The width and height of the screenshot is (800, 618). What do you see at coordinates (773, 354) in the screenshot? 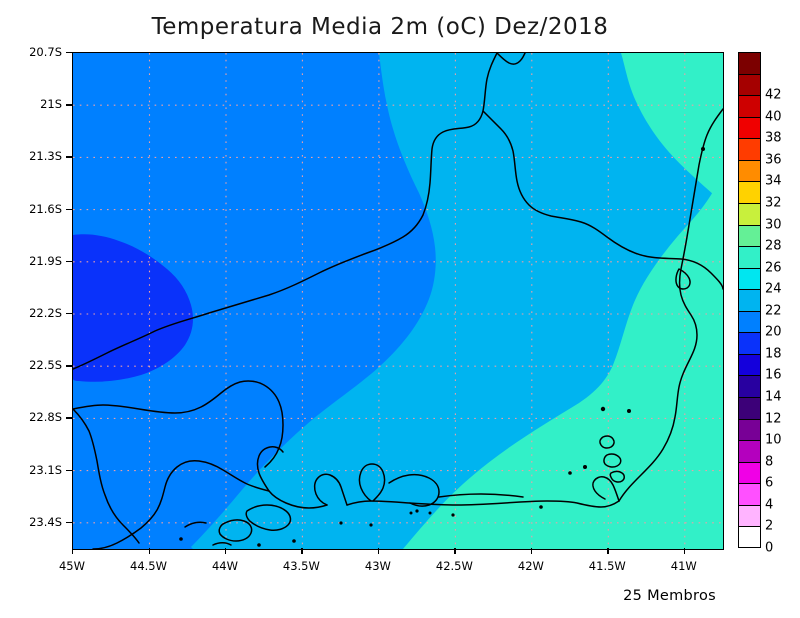
I see `colorbar-tick-label: 18` at bounding box center [773, 354].